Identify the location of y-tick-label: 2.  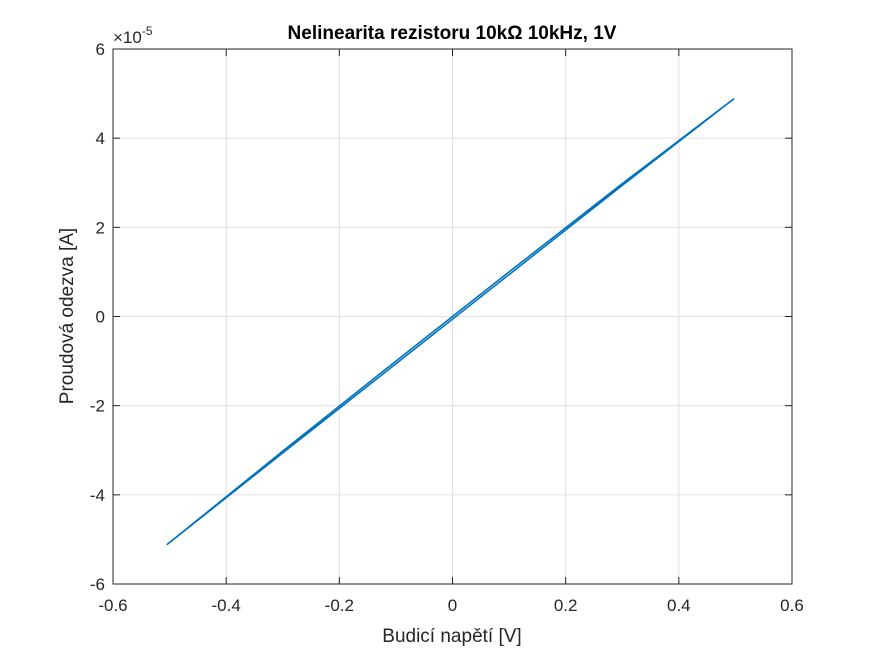
(100, 227).